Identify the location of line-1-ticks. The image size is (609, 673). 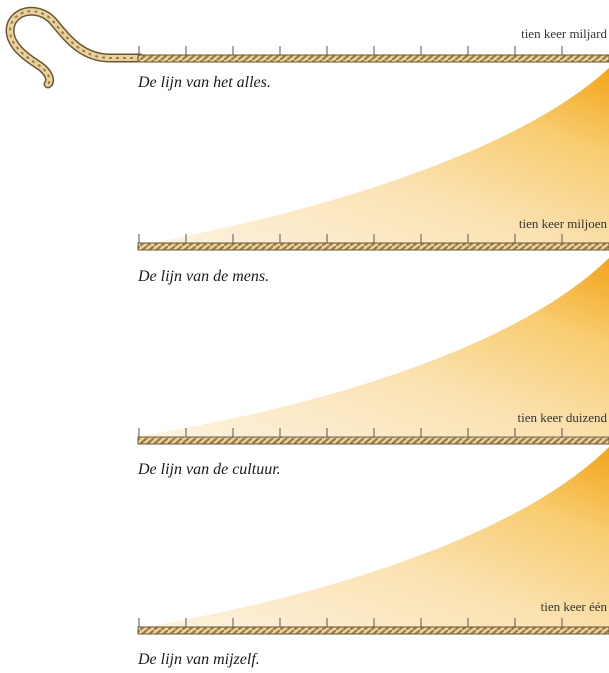
(350, 50).